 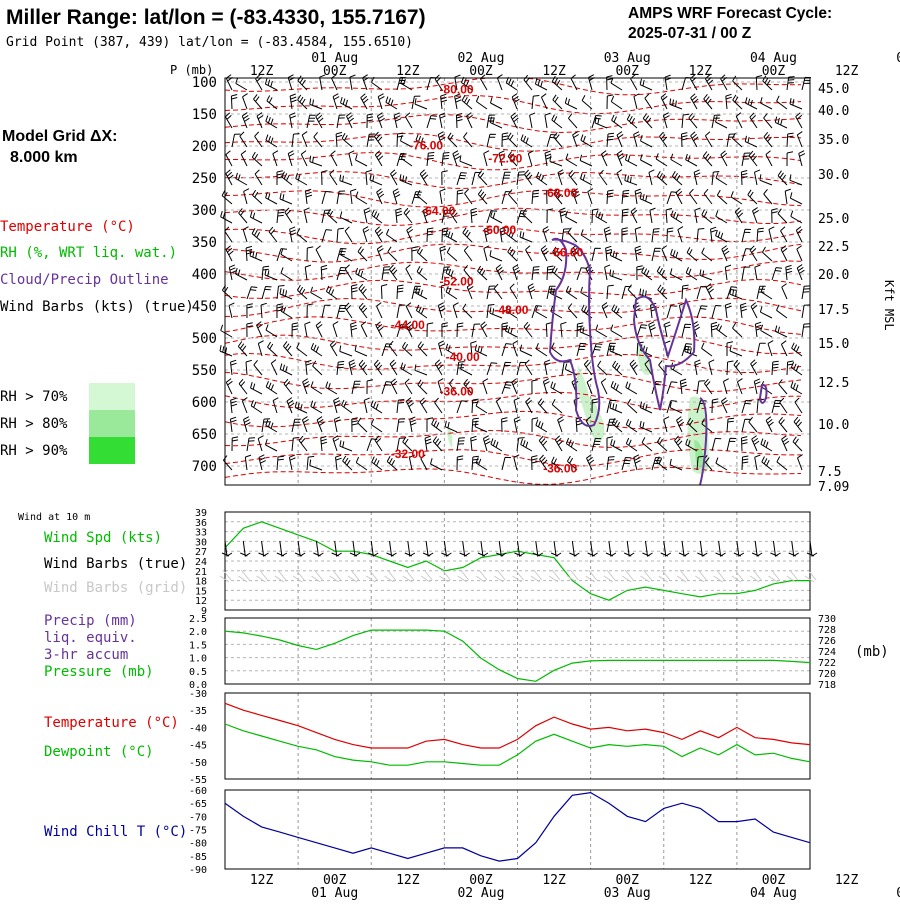 What do you see at coordinates (204, 211) in the screenshot?
I see `pressure-tick-label: 300` at bounding box center [204, 211].